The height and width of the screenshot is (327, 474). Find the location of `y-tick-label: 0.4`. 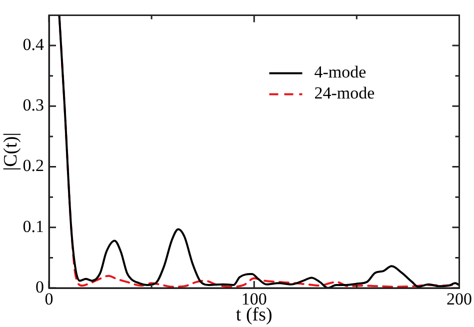

y-tick-label: 0.4 is located at coordinates (33, 44).